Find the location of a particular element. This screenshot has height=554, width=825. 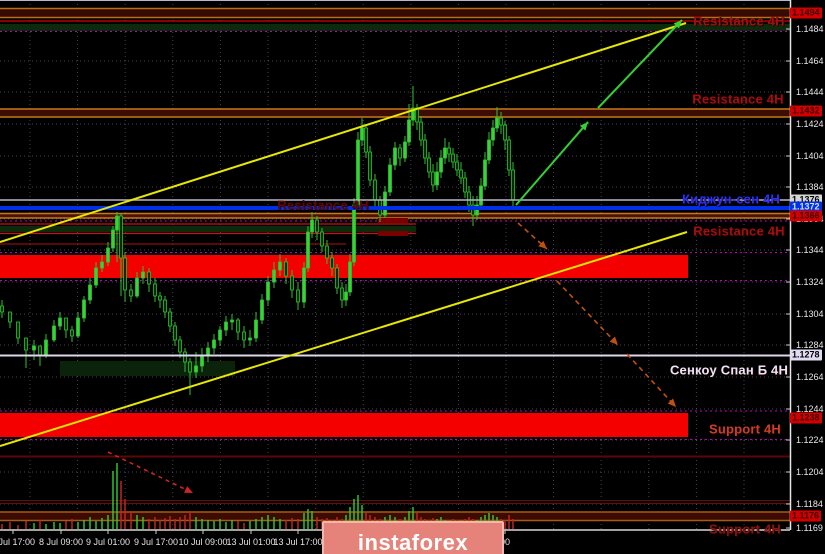

price-level-box-1.1278: 1.1278 is located at coordinates (806, 355).